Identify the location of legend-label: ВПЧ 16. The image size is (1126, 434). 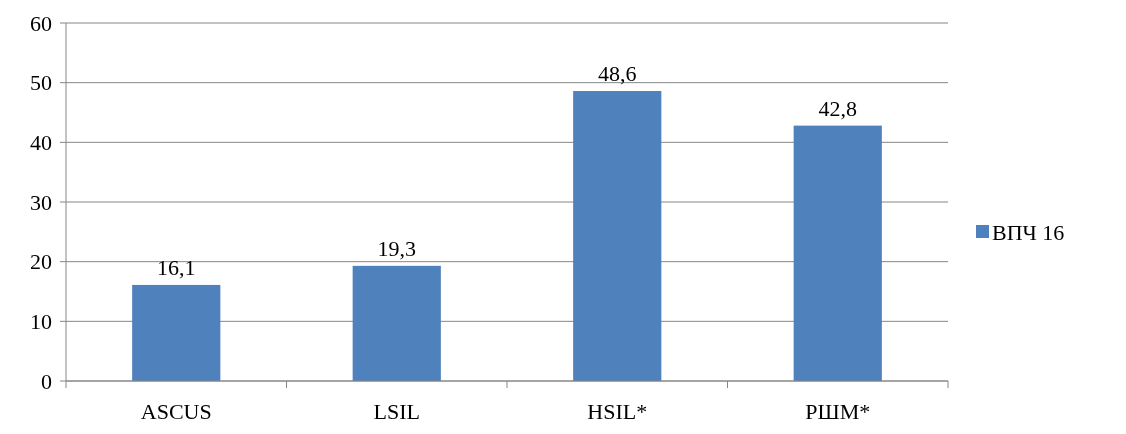
(1028, 232).